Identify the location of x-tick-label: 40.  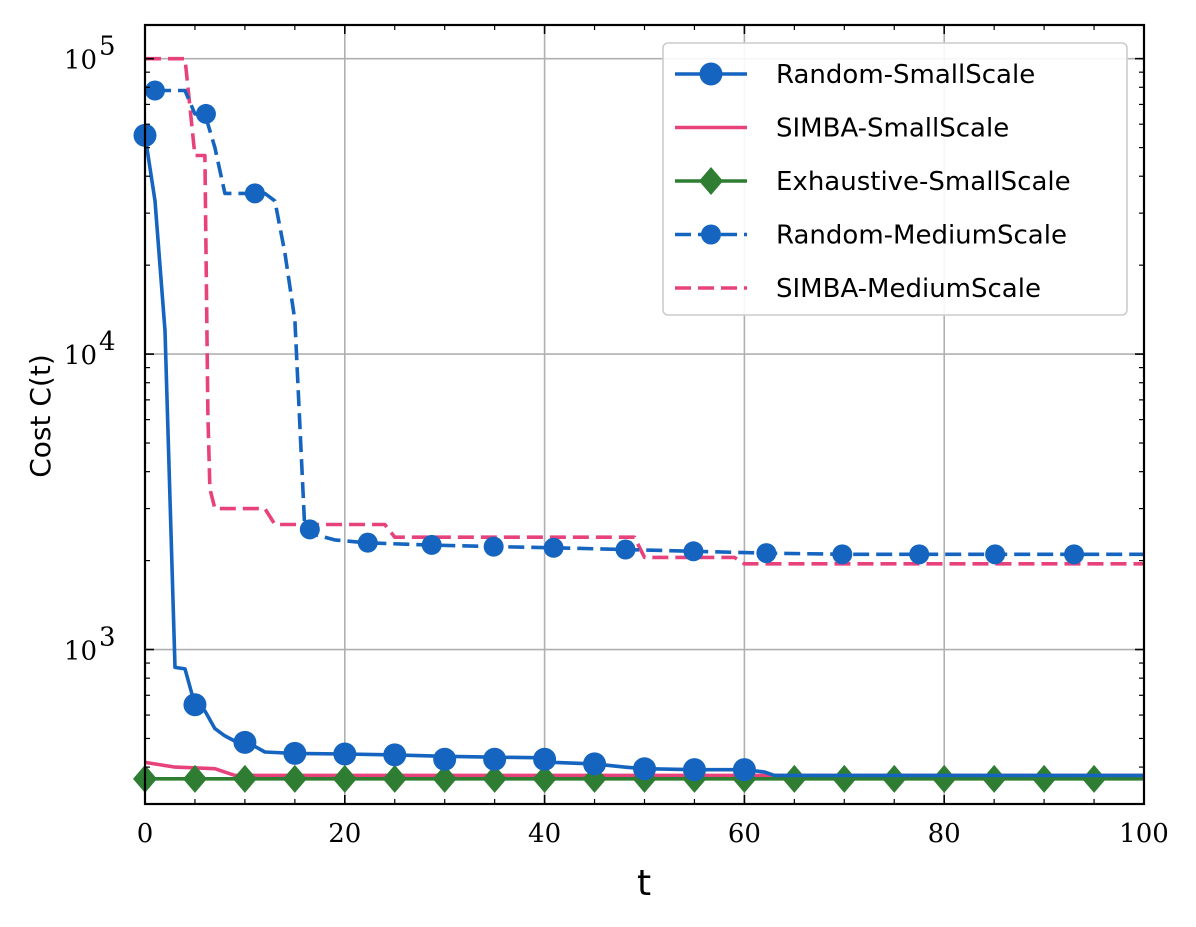
(544, 834).